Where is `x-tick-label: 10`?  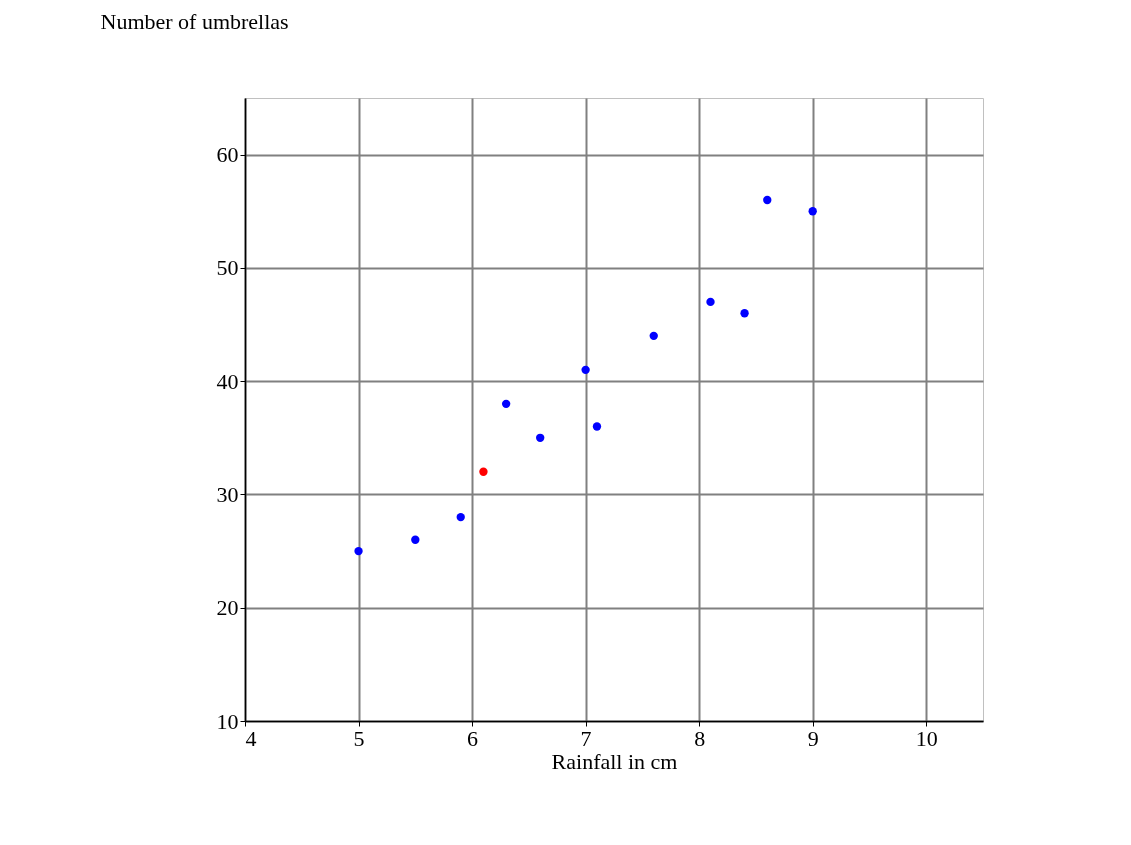
x-tick-label: 10 is located at coordinates (926, 738).